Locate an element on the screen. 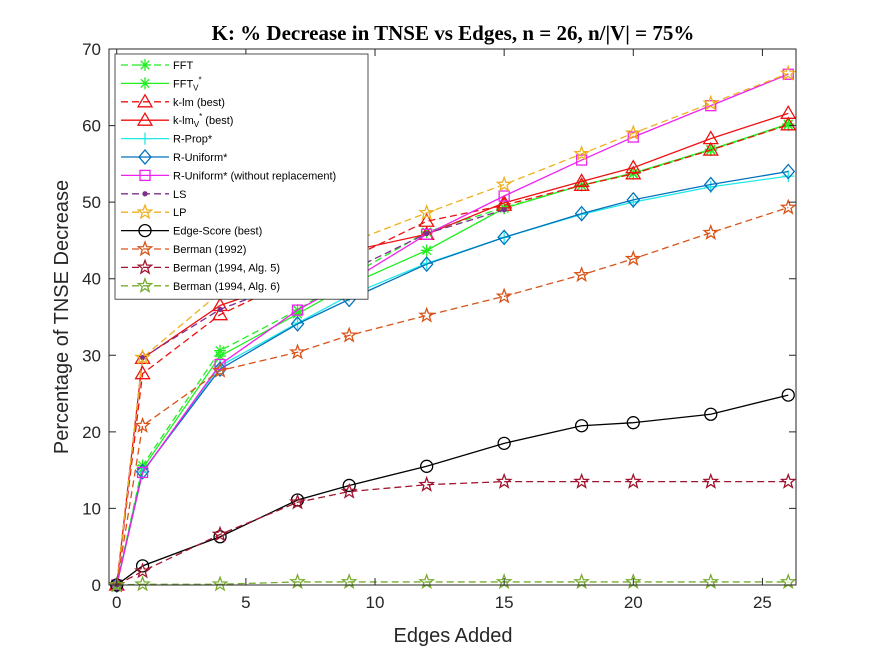  y-tick-label: 40 is located at coordinates (91, 279).